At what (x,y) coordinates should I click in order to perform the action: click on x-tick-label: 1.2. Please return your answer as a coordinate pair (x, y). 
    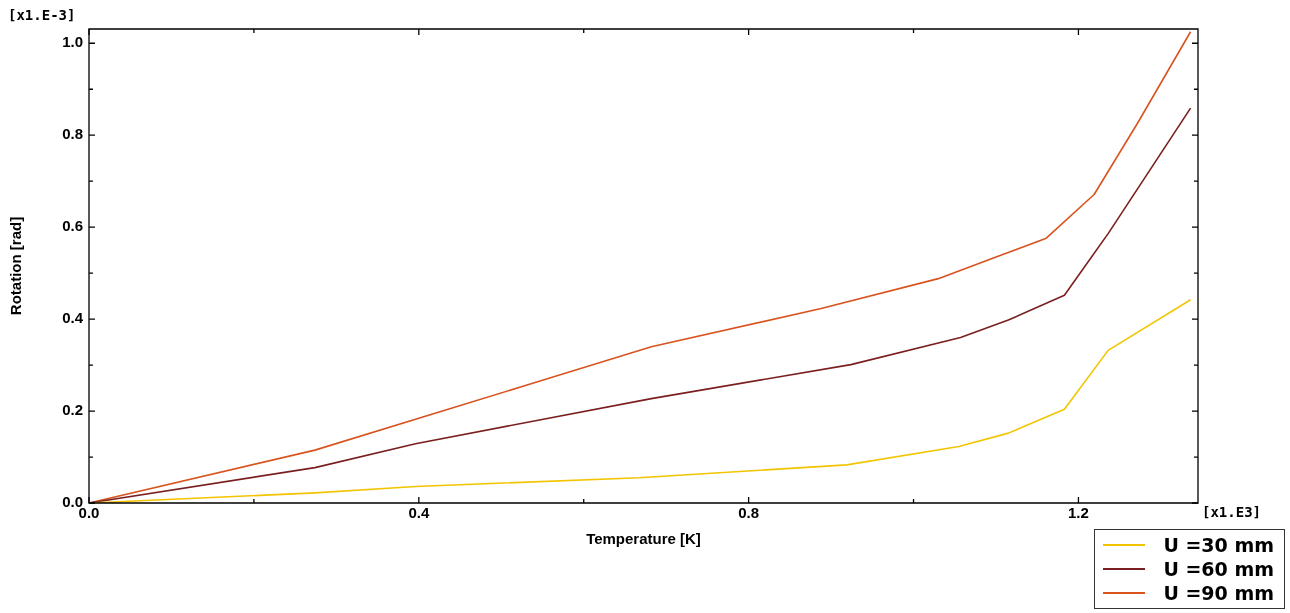
    Looking at the image, I should click on (1078, 513).